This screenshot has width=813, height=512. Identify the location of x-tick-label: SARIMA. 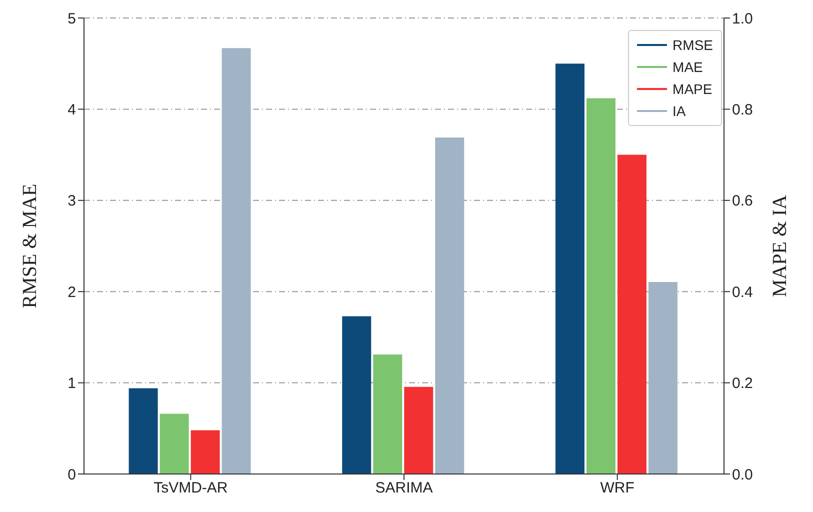
(404, 488).